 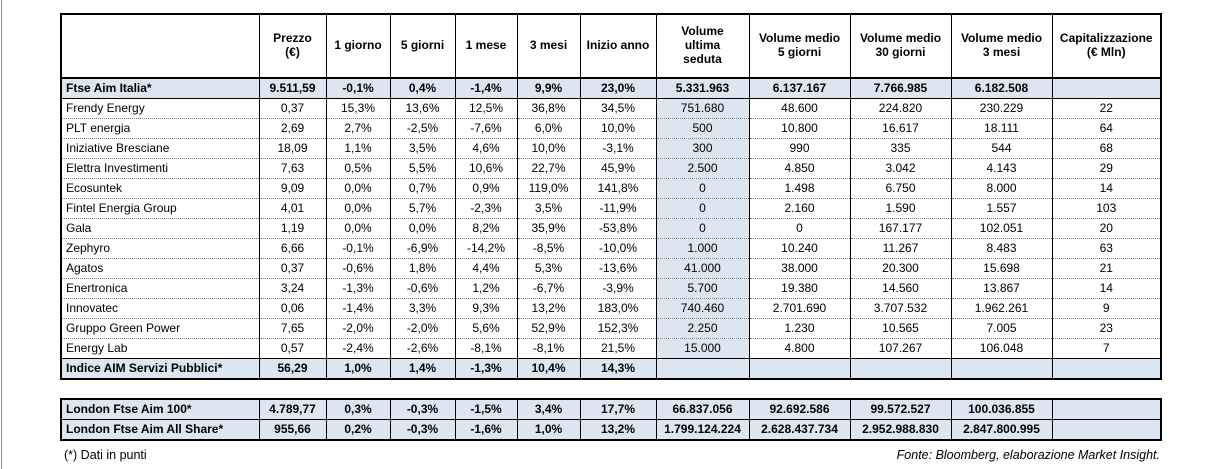 I want to click on row-label: Ftse Aim Italia*, so click(x=160, y=88).